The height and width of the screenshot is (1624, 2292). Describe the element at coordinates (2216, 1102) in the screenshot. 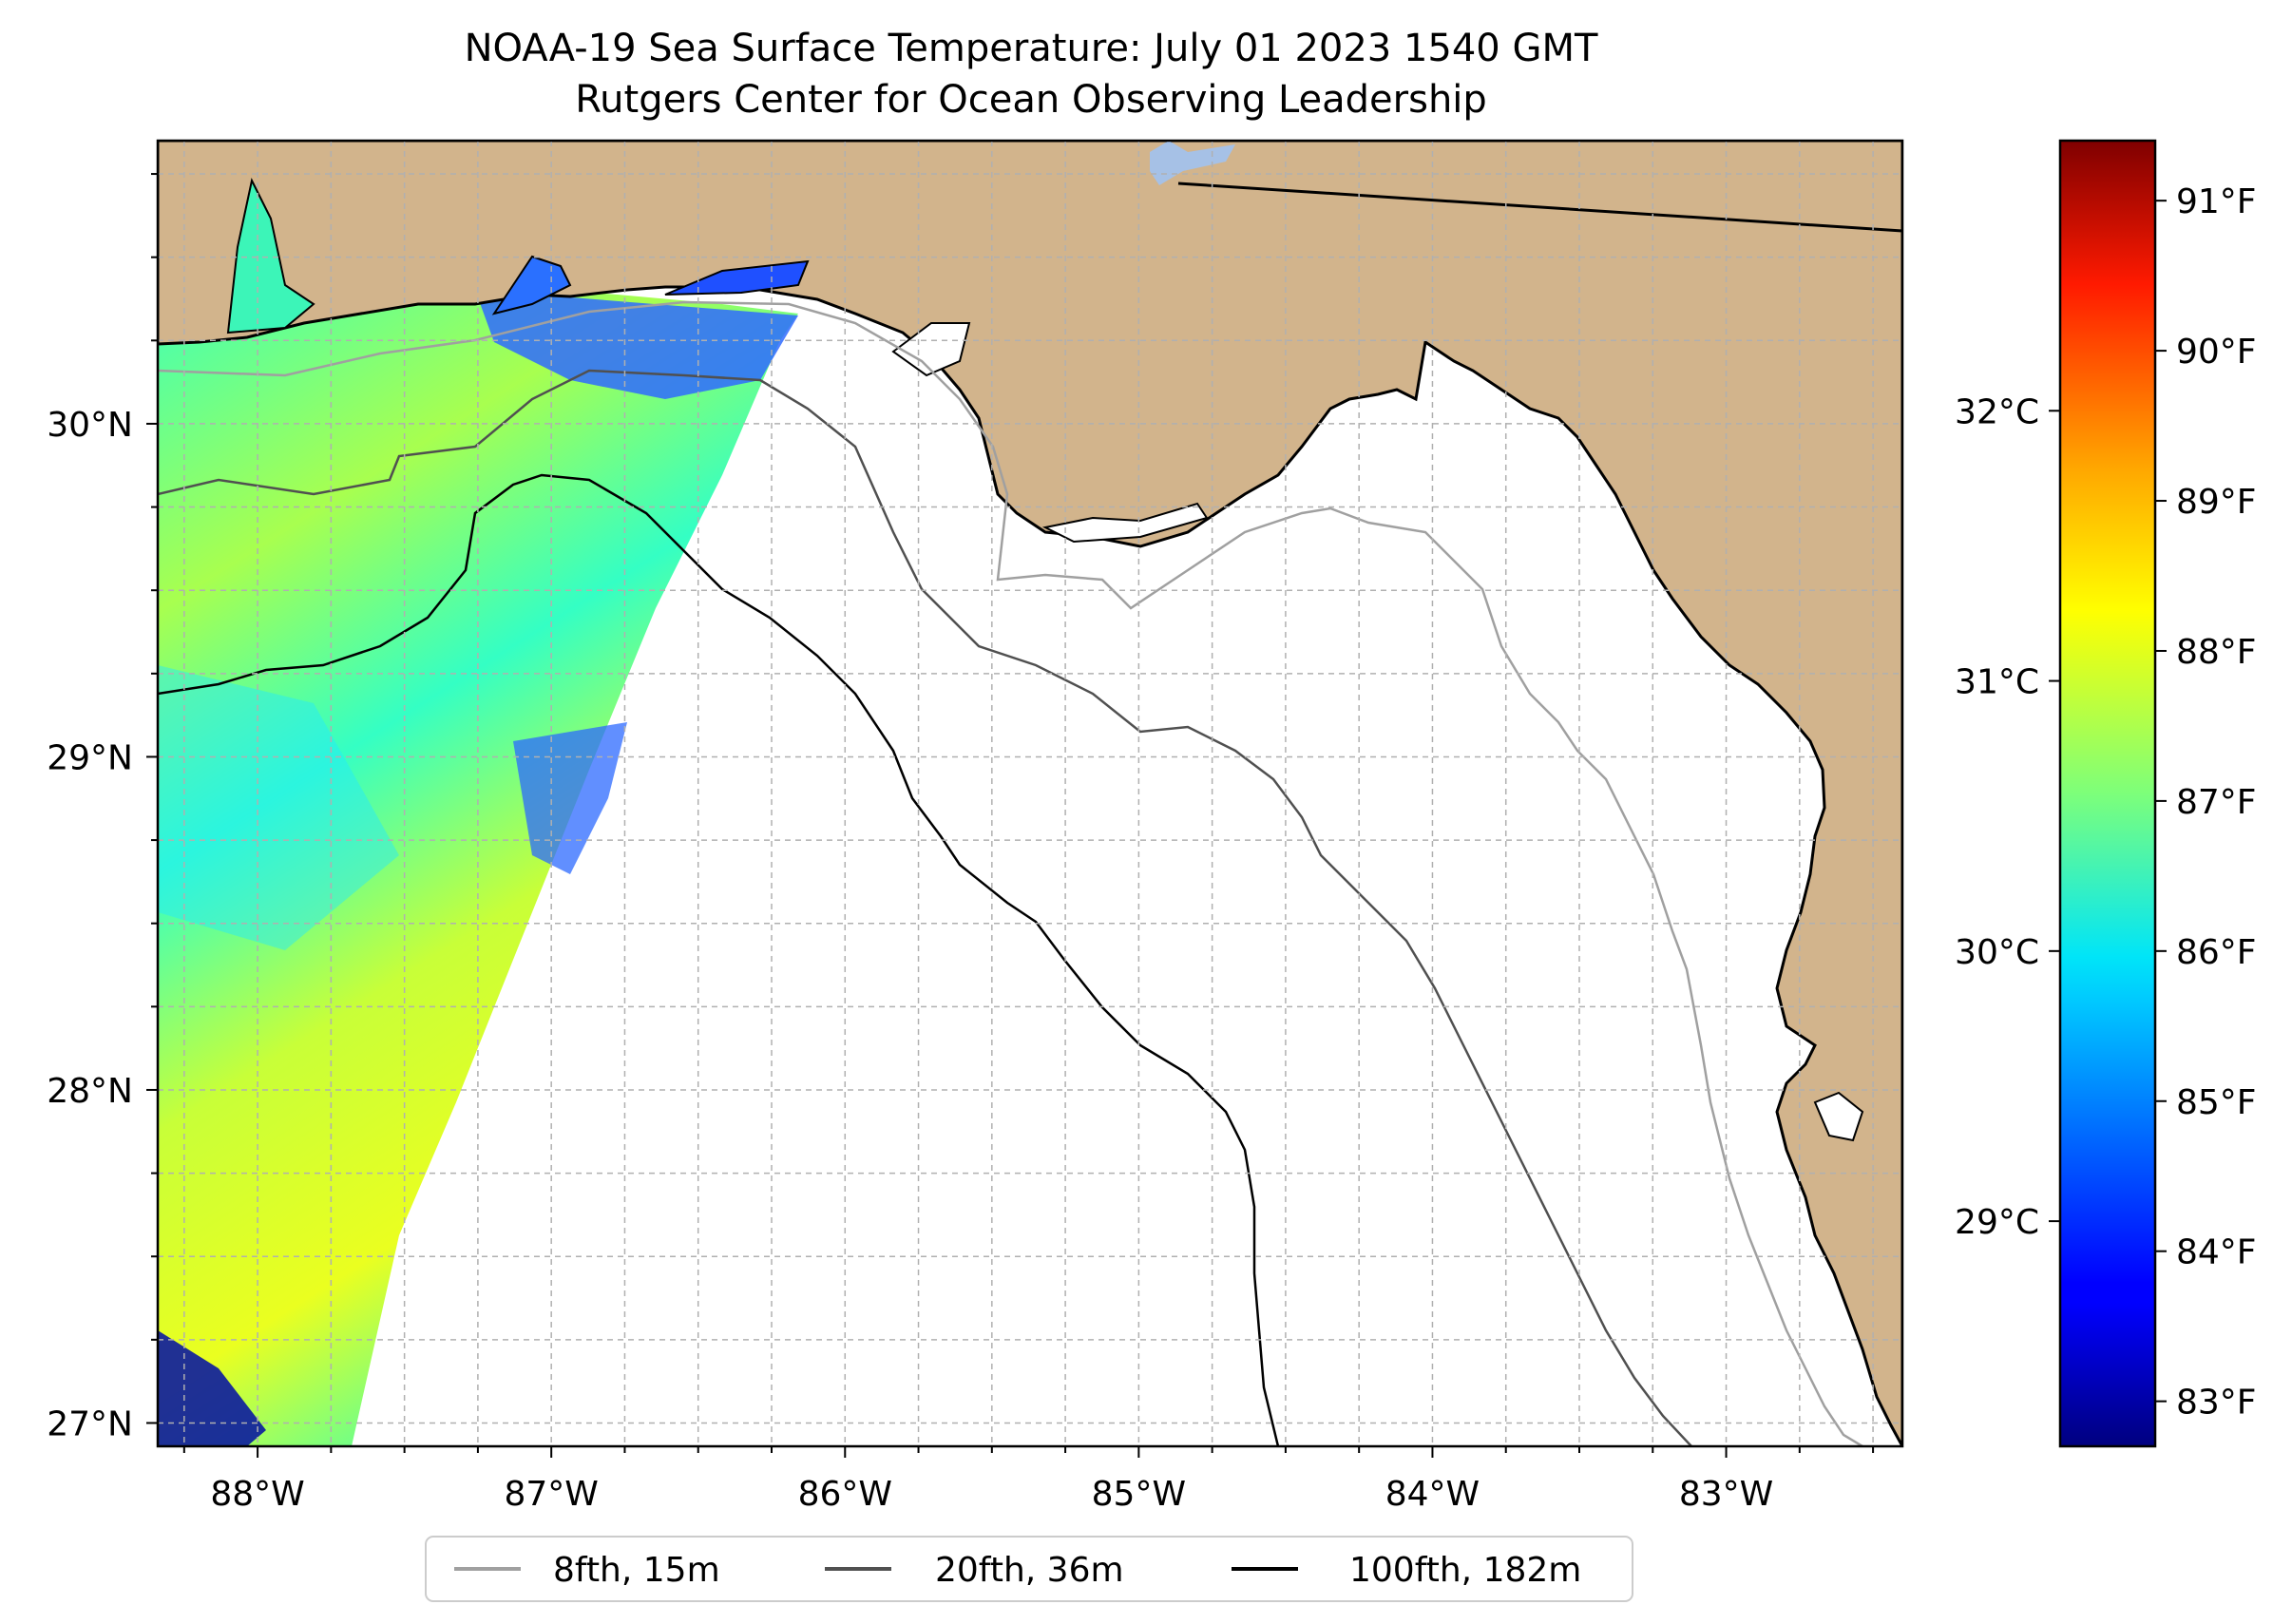

I see `colorbar-f-label: 85°F` at that location.